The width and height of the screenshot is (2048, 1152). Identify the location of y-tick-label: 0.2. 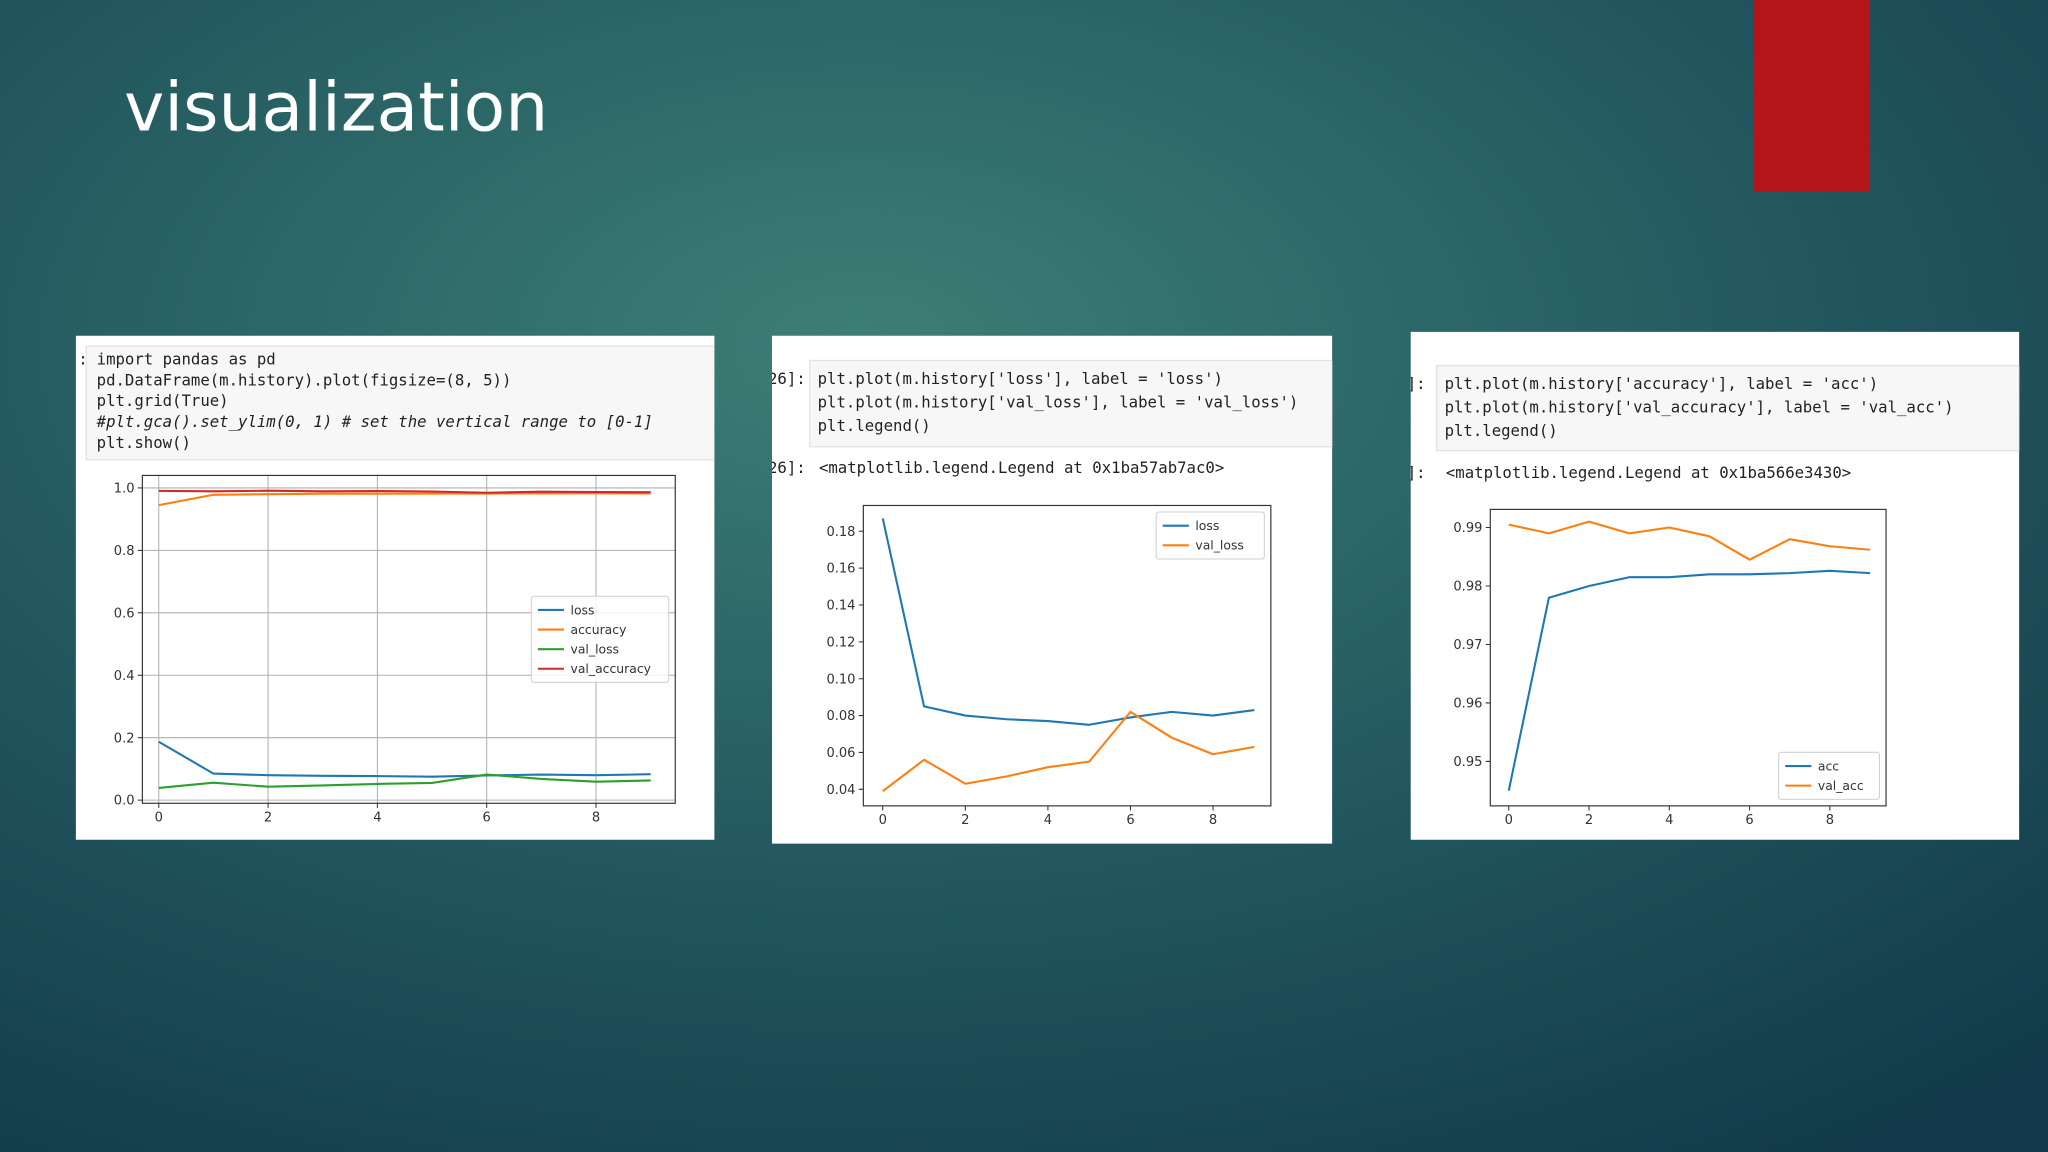
(124, 738).